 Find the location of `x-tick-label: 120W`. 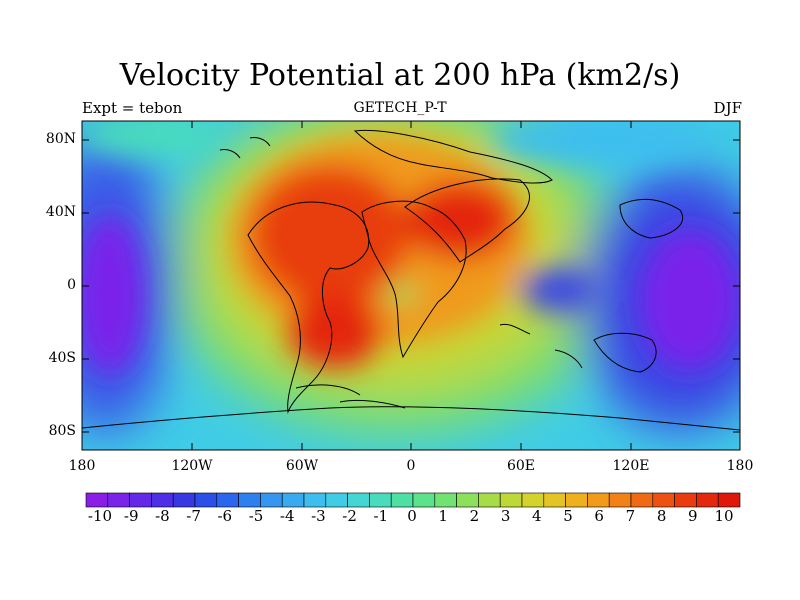

x-tick-label: 120W is located at coordinates (192, 466).